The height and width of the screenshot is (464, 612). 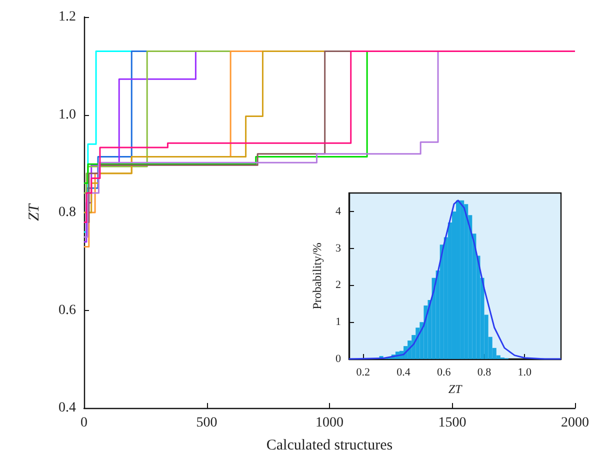 What do you see at coordinates (444, 372) in the screenshot?
I see `x-tick-label: 0.6` at bounding box center [444, 372].